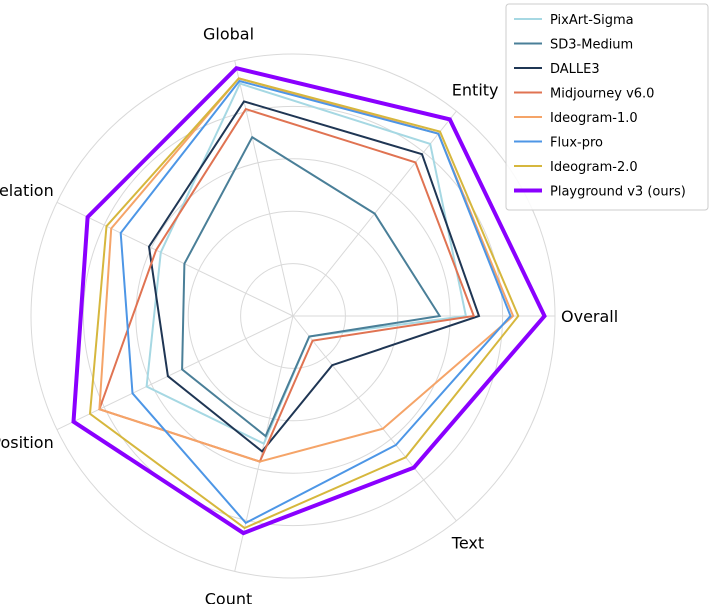  Describe the element at coordinates (27, 190) in the screenshot. I see `axis-label-relation: Relation` at that location.